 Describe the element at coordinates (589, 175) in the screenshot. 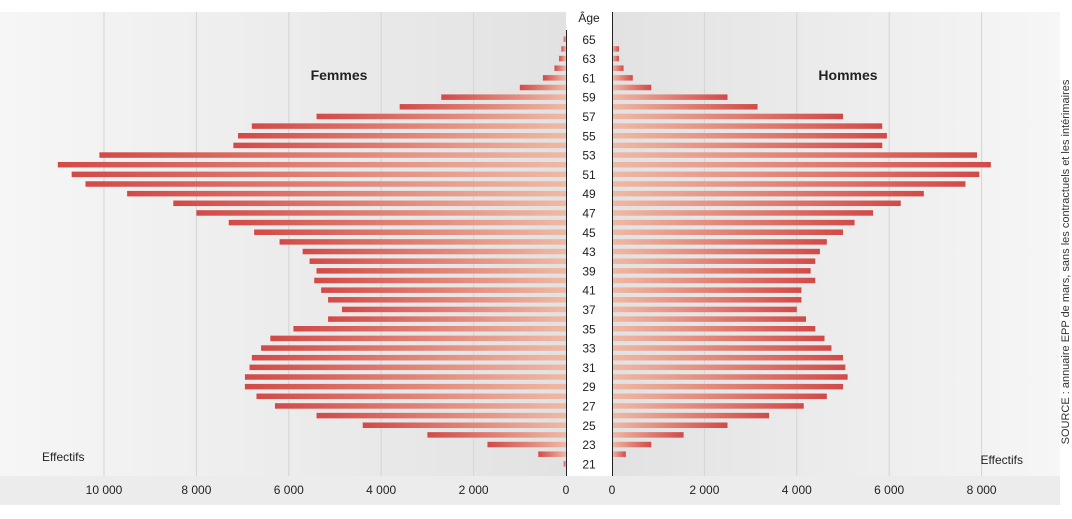

I see `age-tick-label: 51` at that location.